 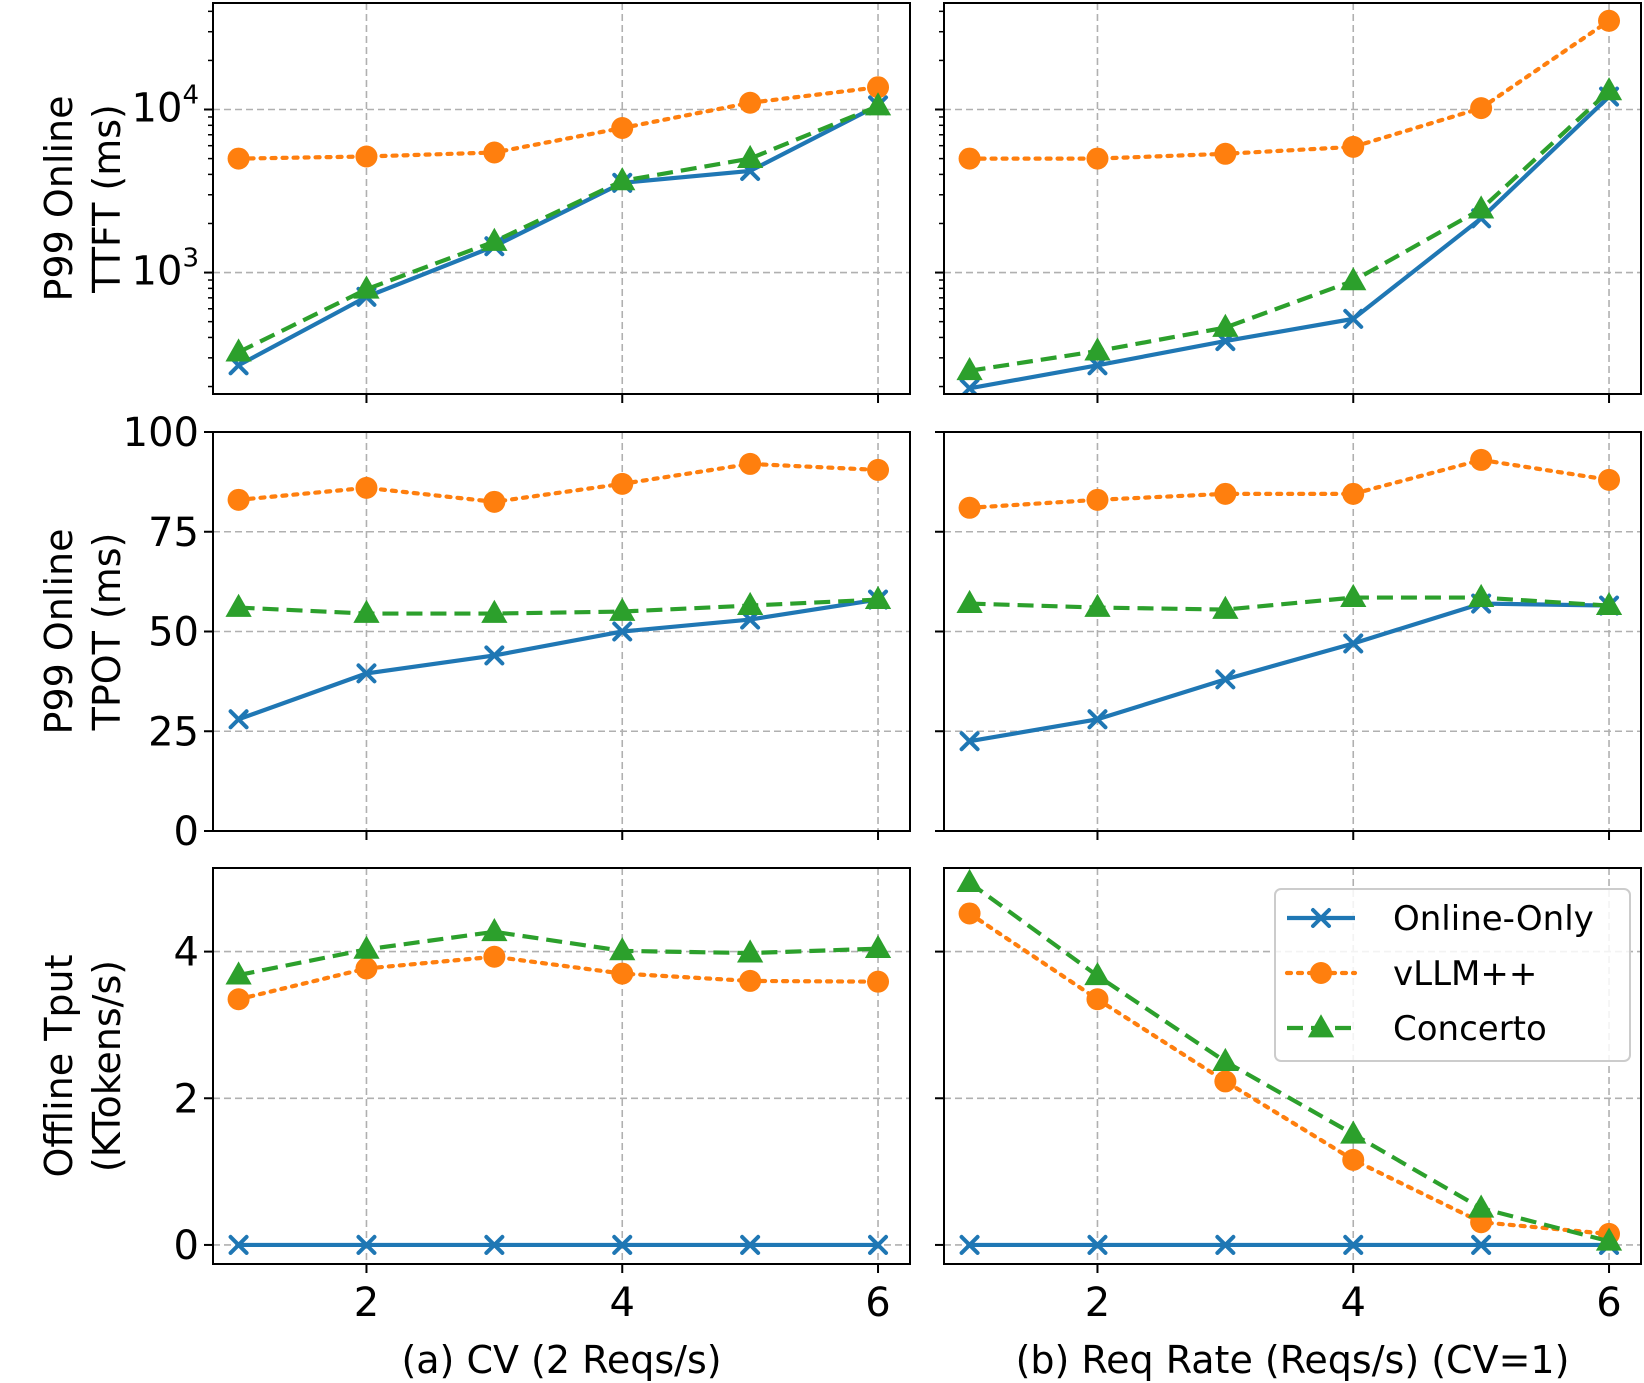 What do you see at coordinates (83, 199) in the screenshot?
I see `y-axis-label: P99 Online TTFT (ms)` at bounding box center [83, 199].